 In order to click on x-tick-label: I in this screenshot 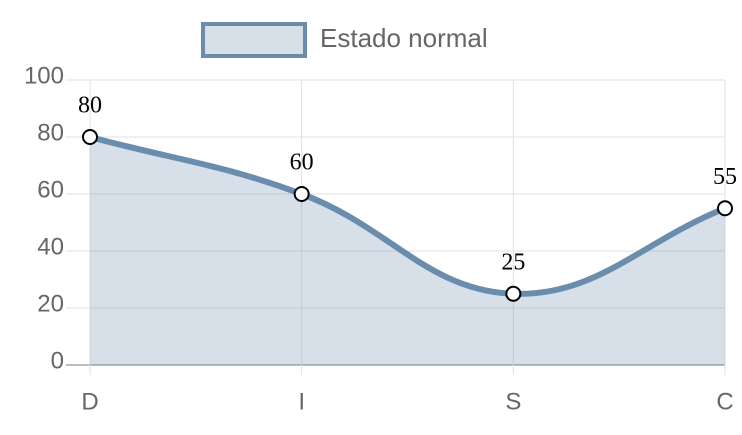, I will do `click(301, 401)`.